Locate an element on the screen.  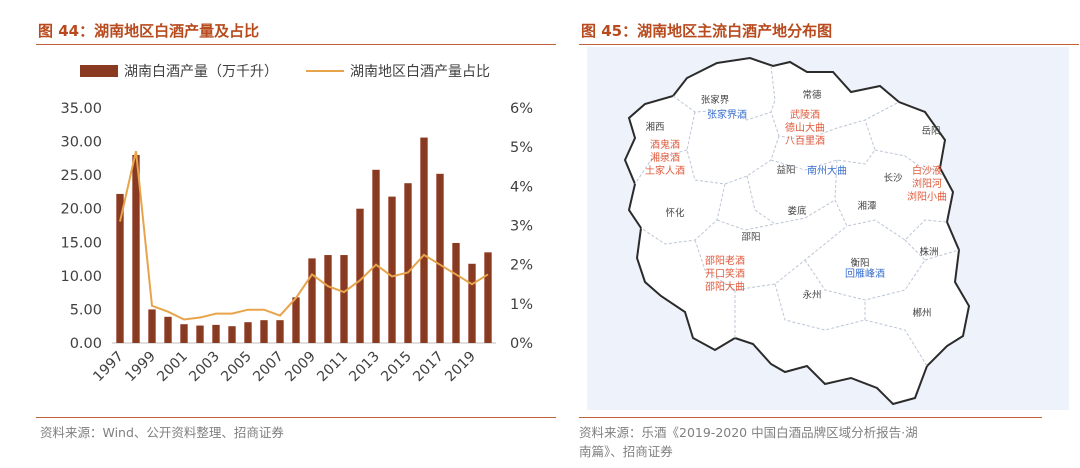
bar-1997 is located at coordinates (120, 268).